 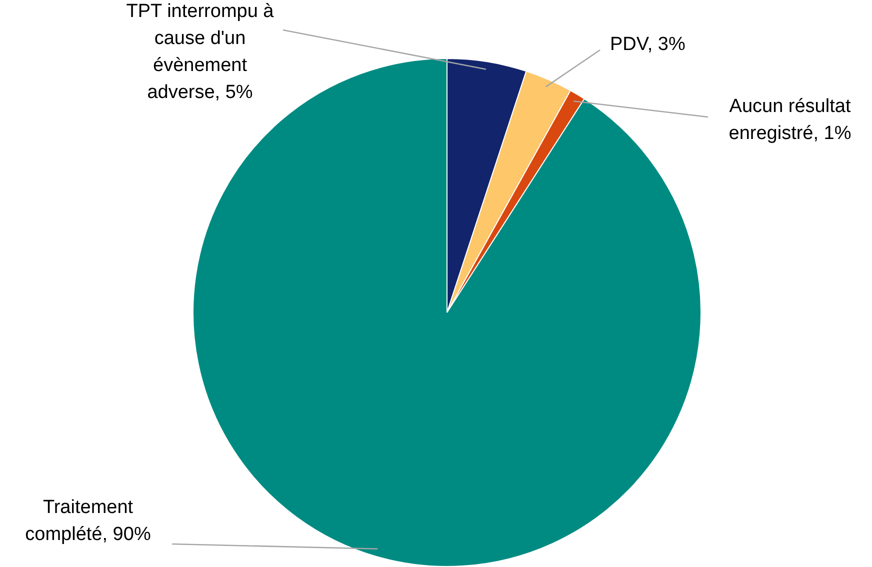 I want to click on slice-label: Traitement complété, 90%, so click(x=88, y=521).